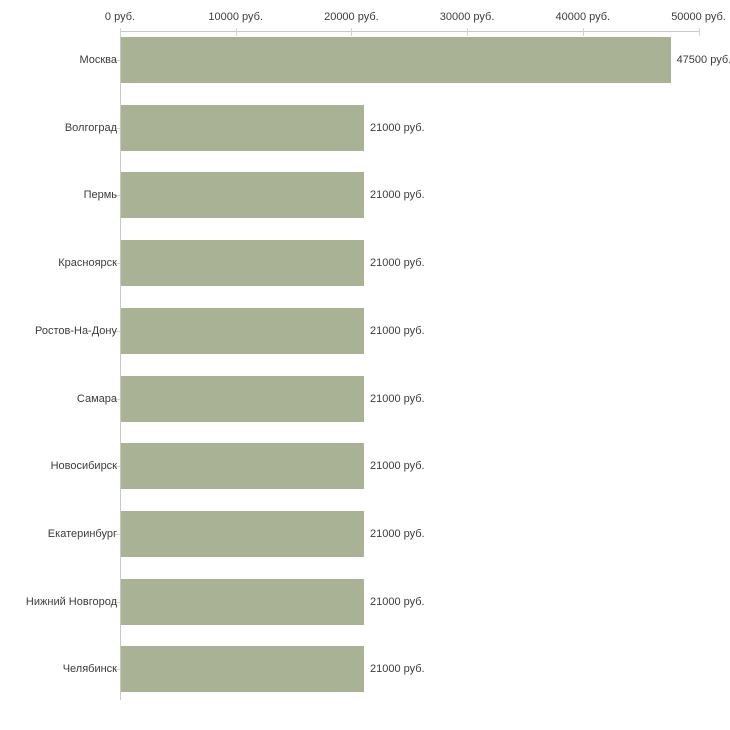 The height and width of the screenshot is (730, 730). What do you see at coordinates (120, 17) in the screenshot?
I see `x-tick-label: 0 руб.` at bounding box center [120, 17].